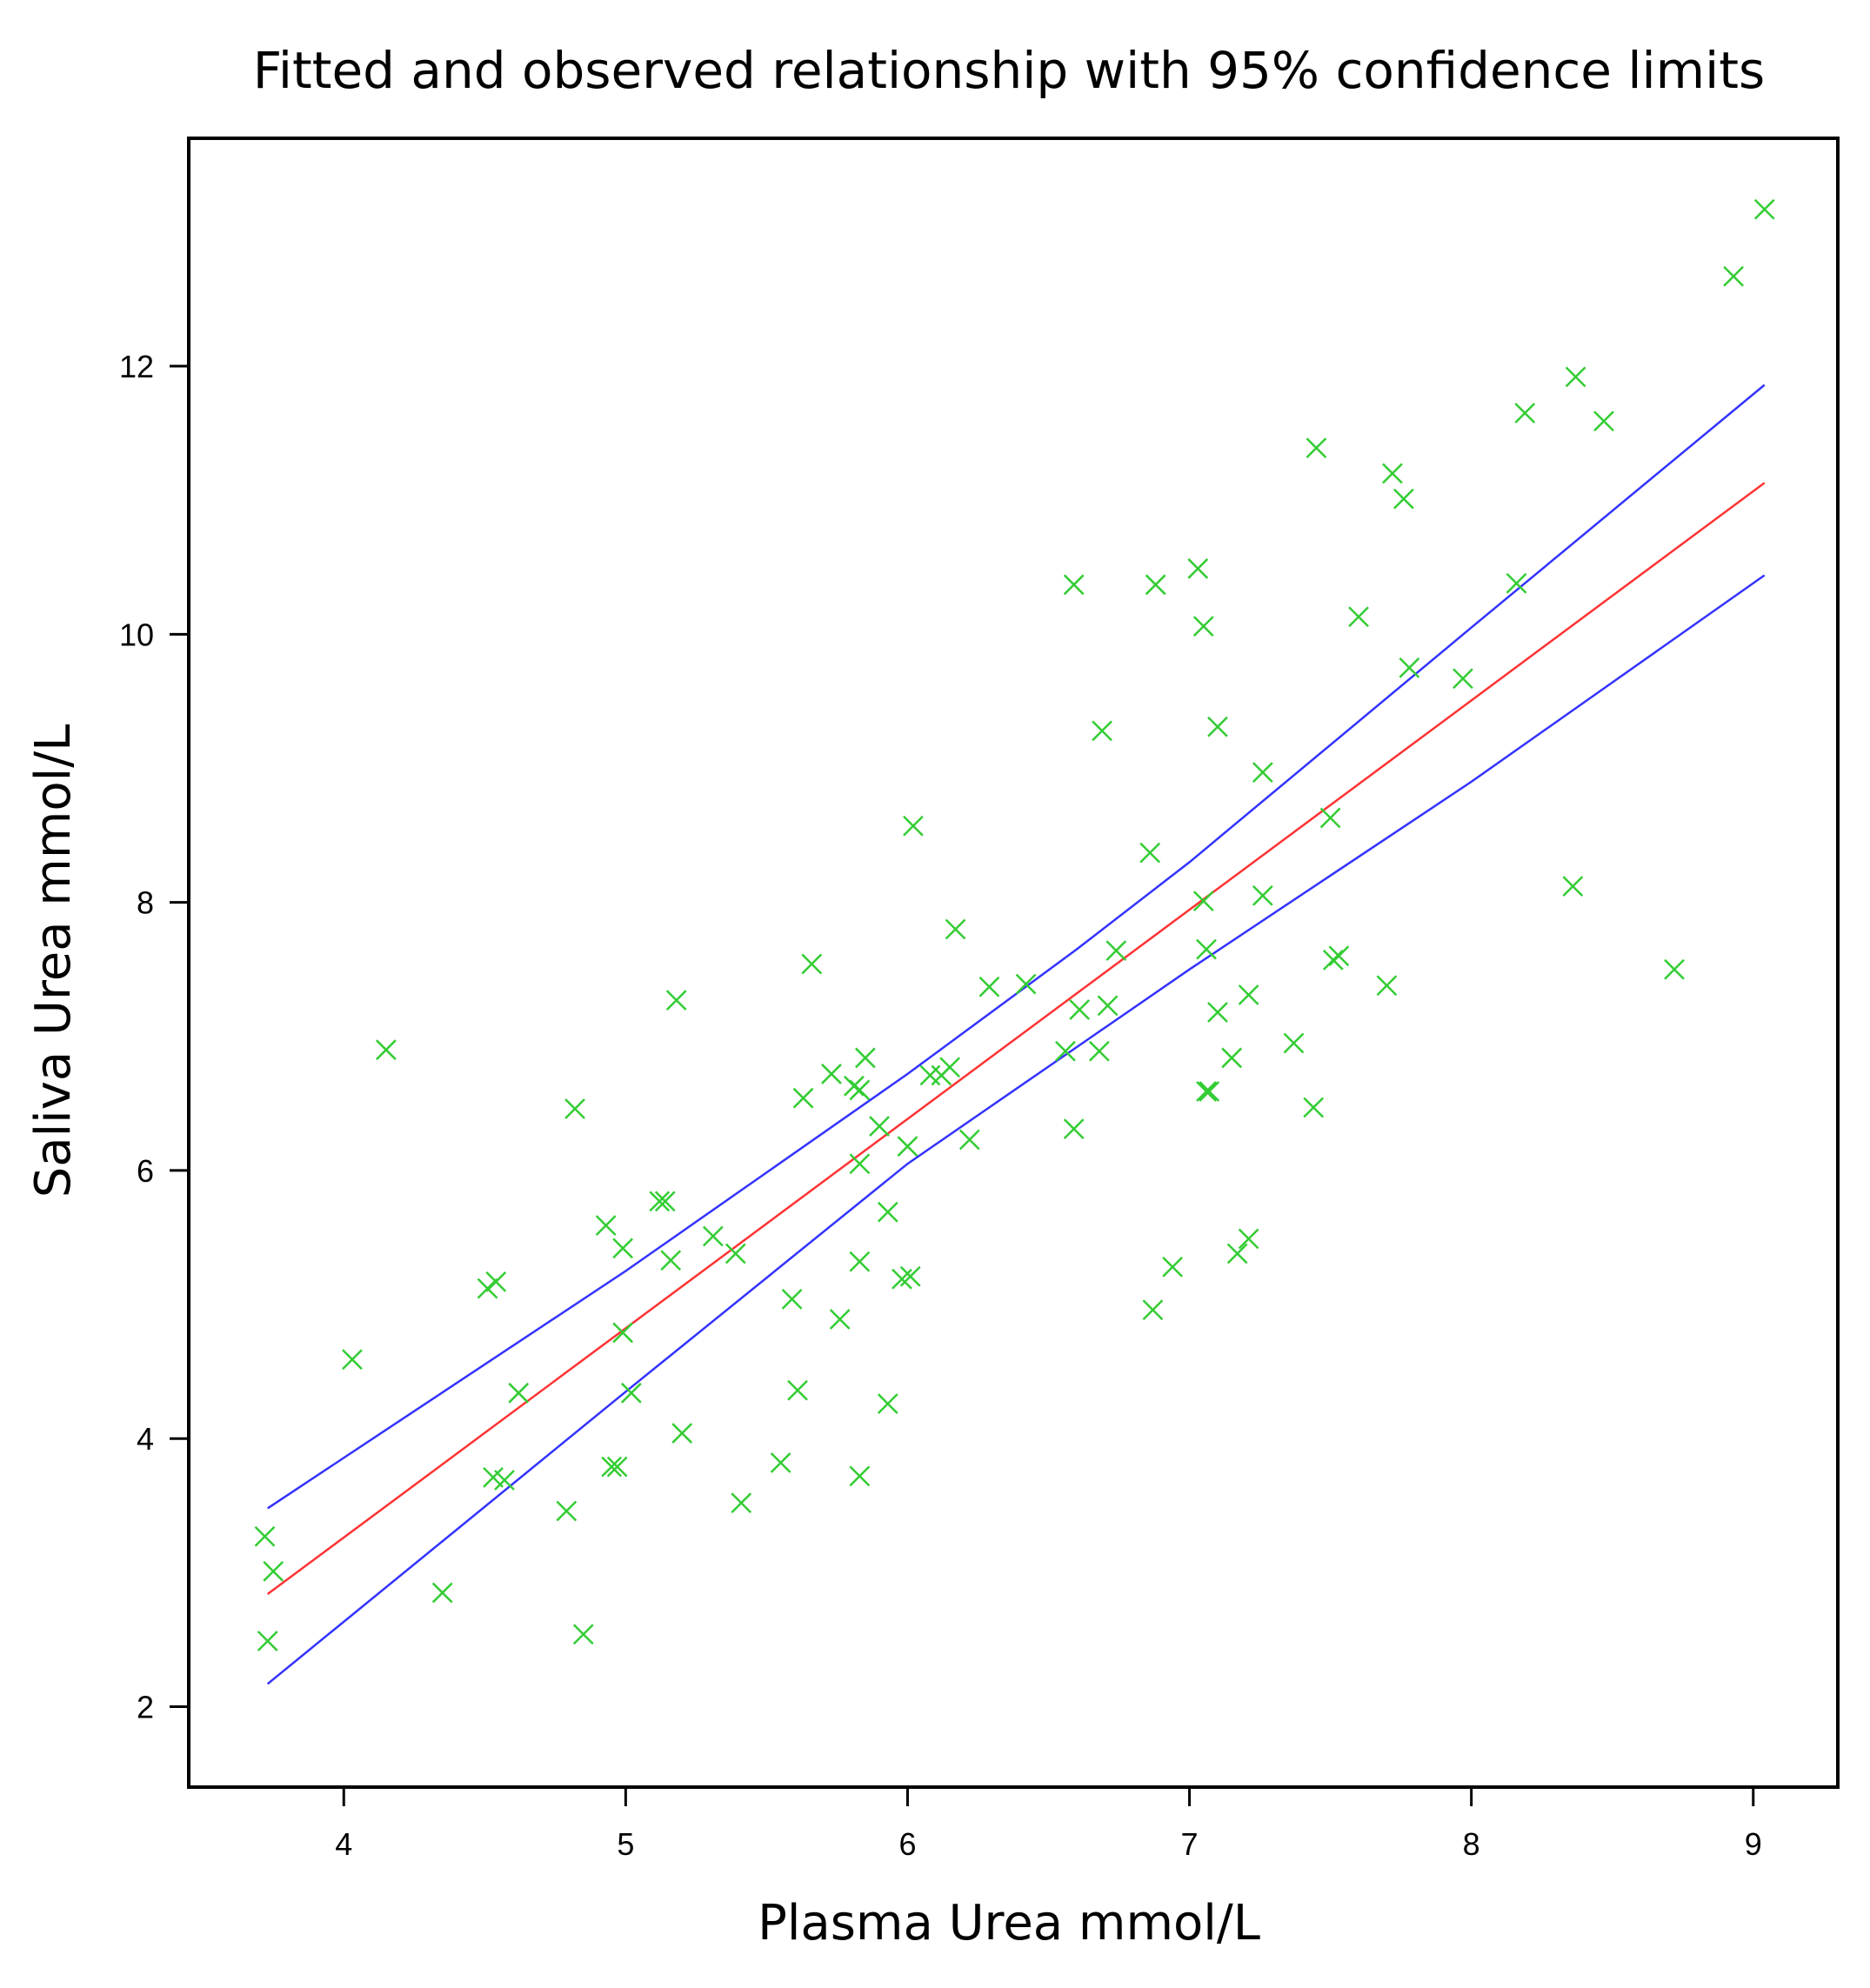 Image resolution: width=1870 pixels, height=1988 pixels. I want to click on x-tick-label: 6, so click(907, 1844).